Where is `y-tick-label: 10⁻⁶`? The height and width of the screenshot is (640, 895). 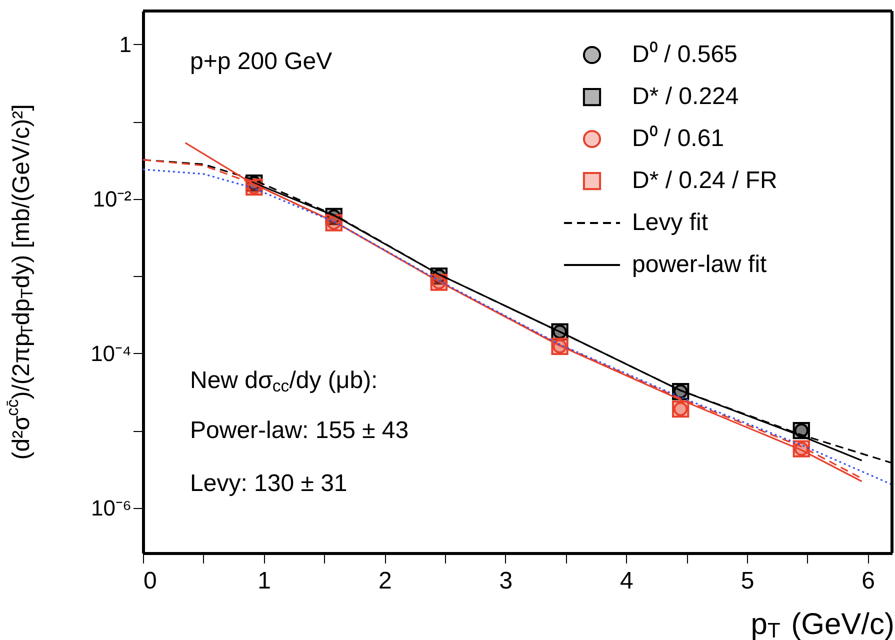
y-tick-label: 10⁻⁶ is located at coordinates (111, 507).